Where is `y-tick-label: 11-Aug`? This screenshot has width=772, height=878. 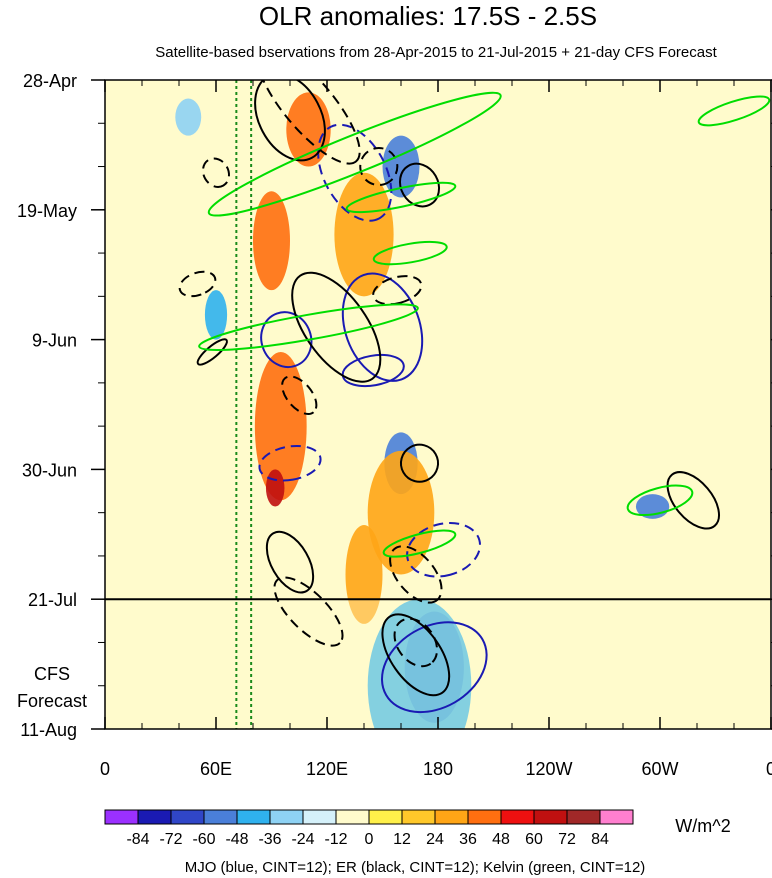
y-tick-label: 11-Aug is located at coordinates (48, 730).